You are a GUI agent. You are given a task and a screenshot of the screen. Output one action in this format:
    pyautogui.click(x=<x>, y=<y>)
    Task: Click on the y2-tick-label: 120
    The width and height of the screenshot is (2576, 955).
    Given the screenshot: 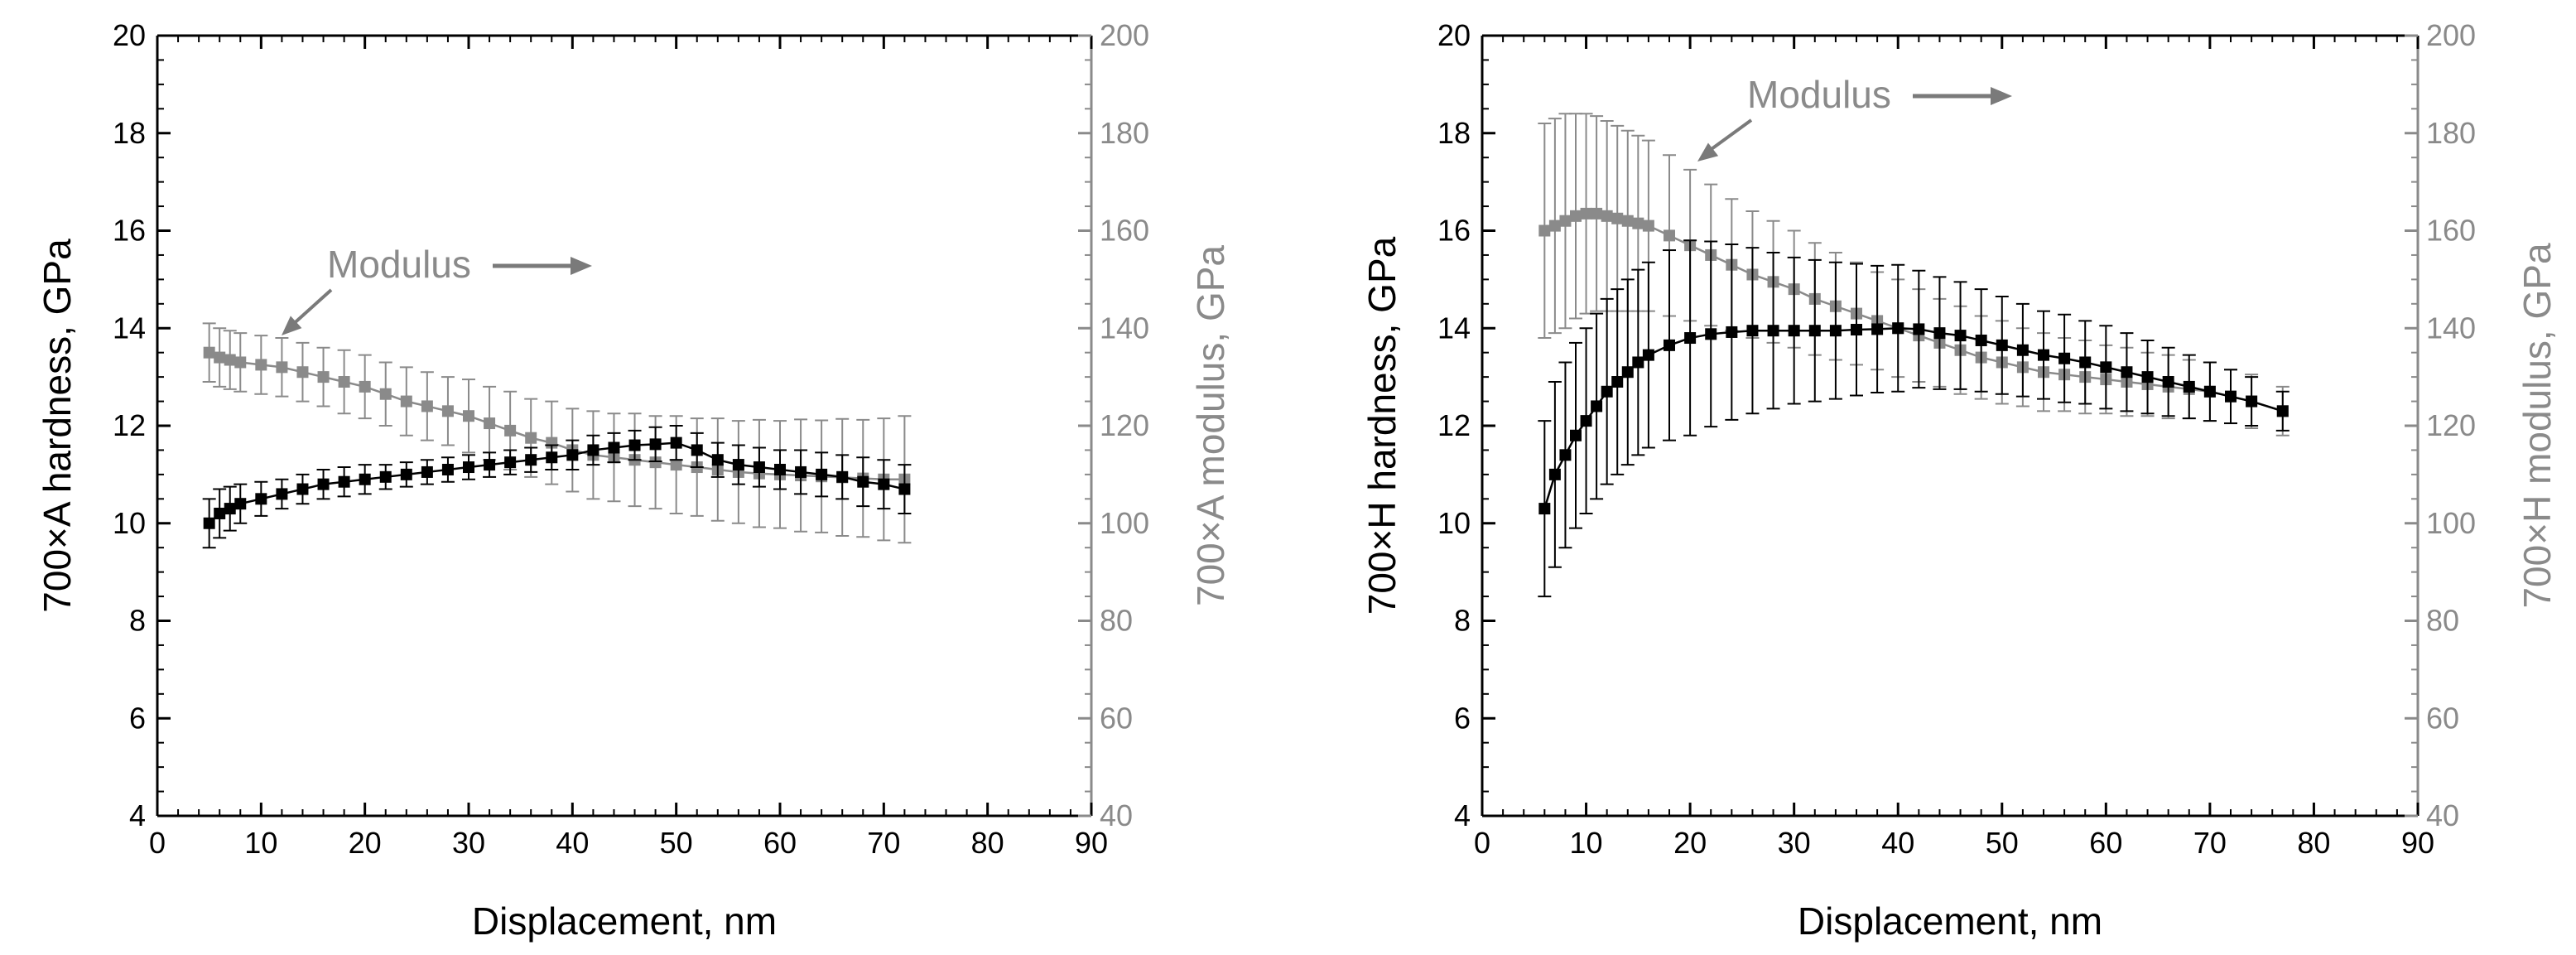 What is the action you would take?
    pyautogui.click(x=2451, y=425)
    